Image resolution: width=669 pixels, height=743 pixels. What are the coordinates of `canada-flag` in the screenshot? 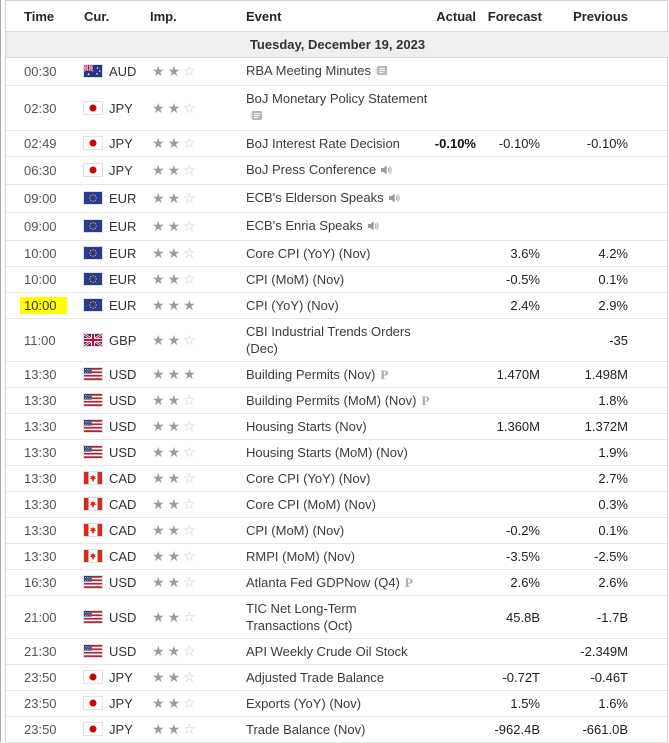 It's located at (93, 530).